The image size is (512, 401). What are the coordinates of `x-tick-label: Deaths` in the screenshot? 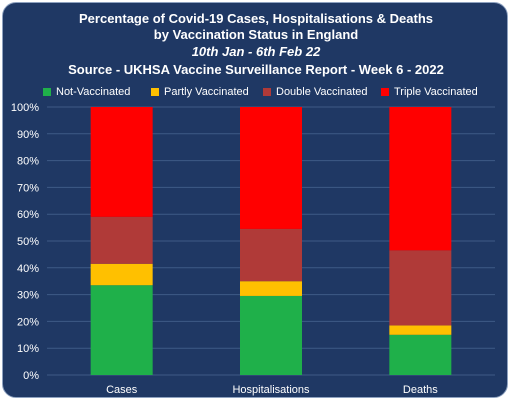 It's located at (420, 390).